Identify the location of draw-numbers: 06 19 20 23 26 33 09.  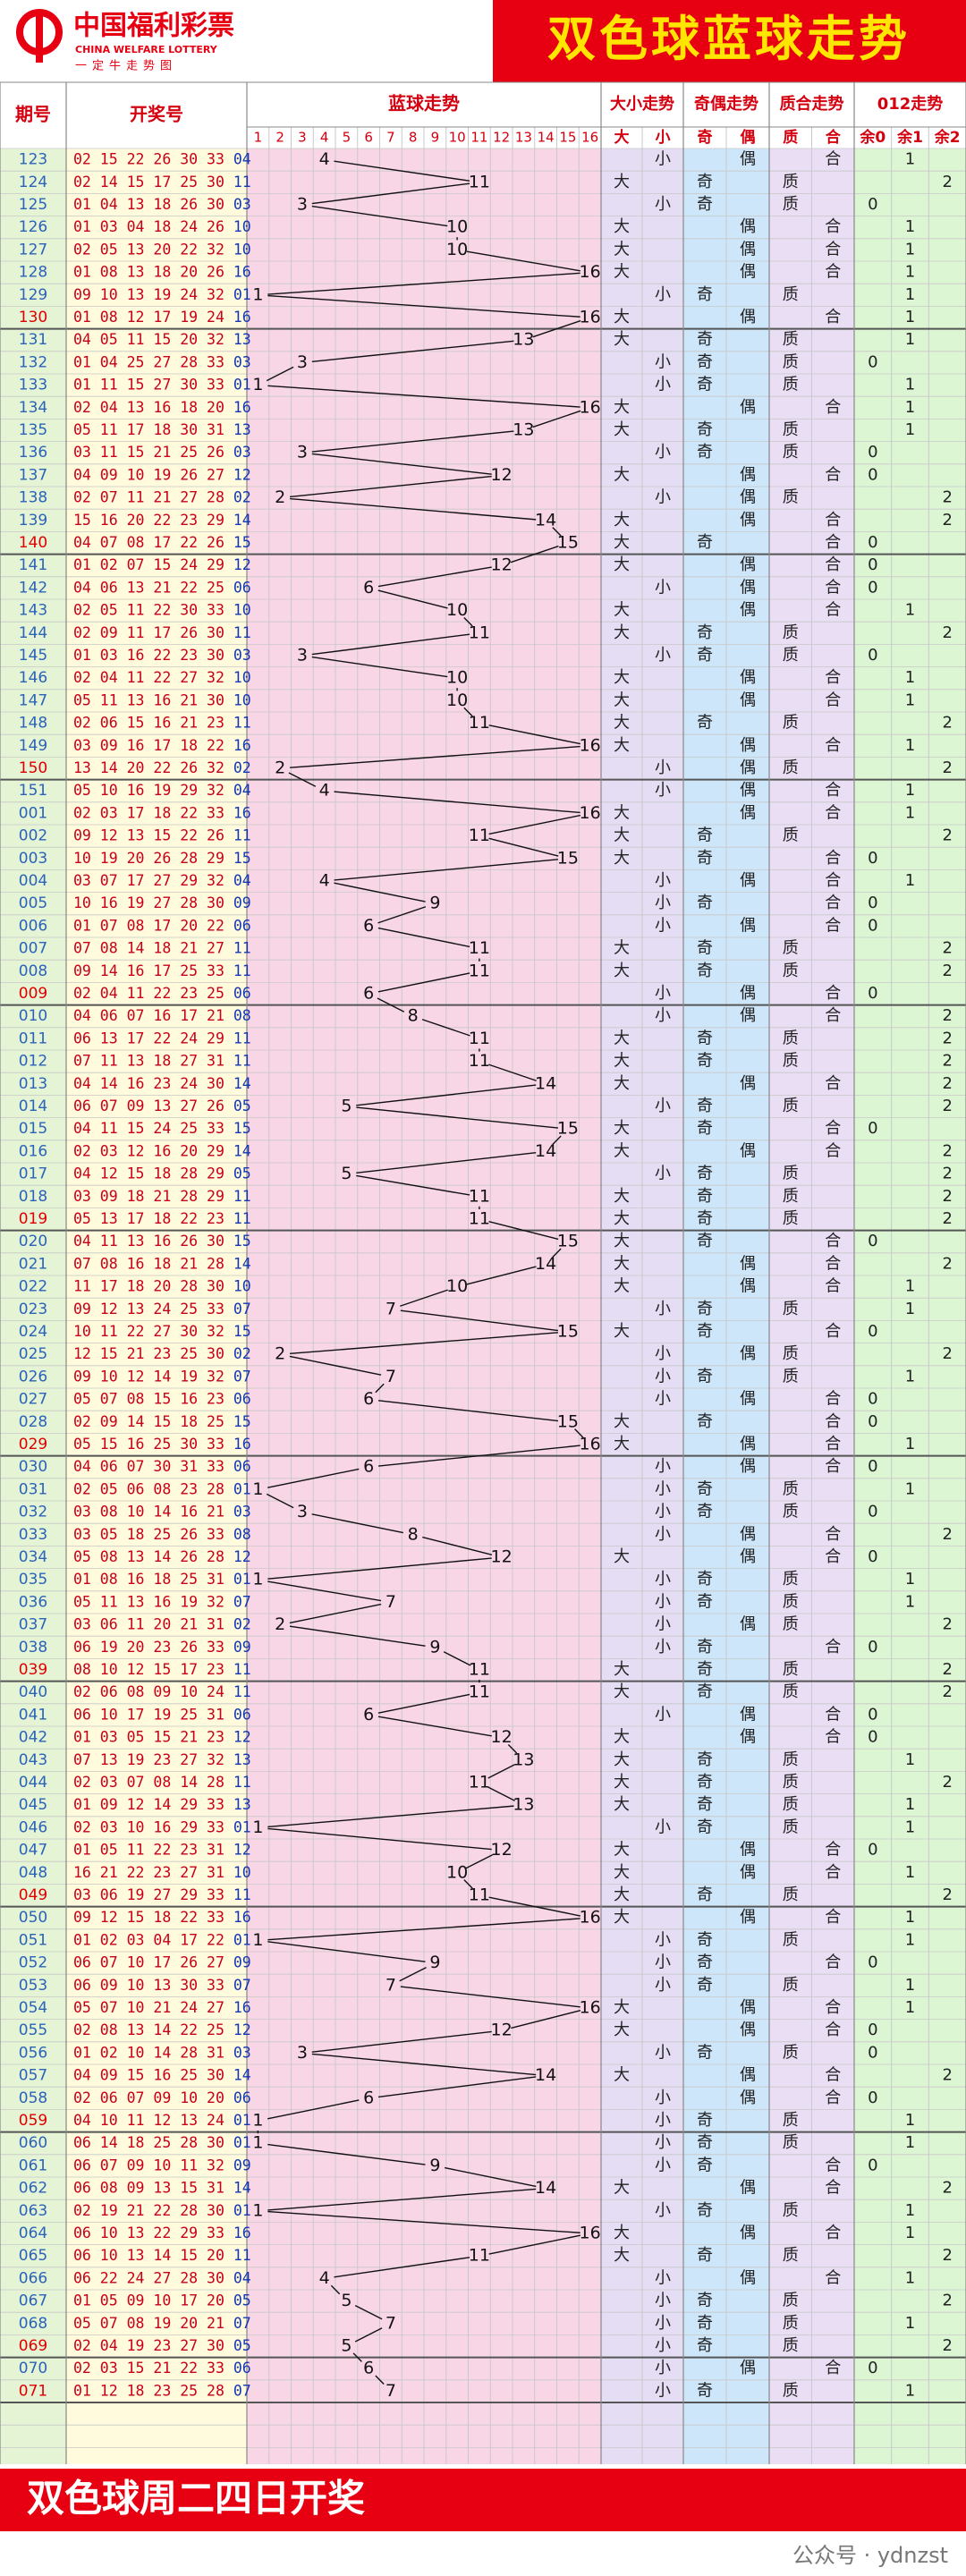
(162, 1646).